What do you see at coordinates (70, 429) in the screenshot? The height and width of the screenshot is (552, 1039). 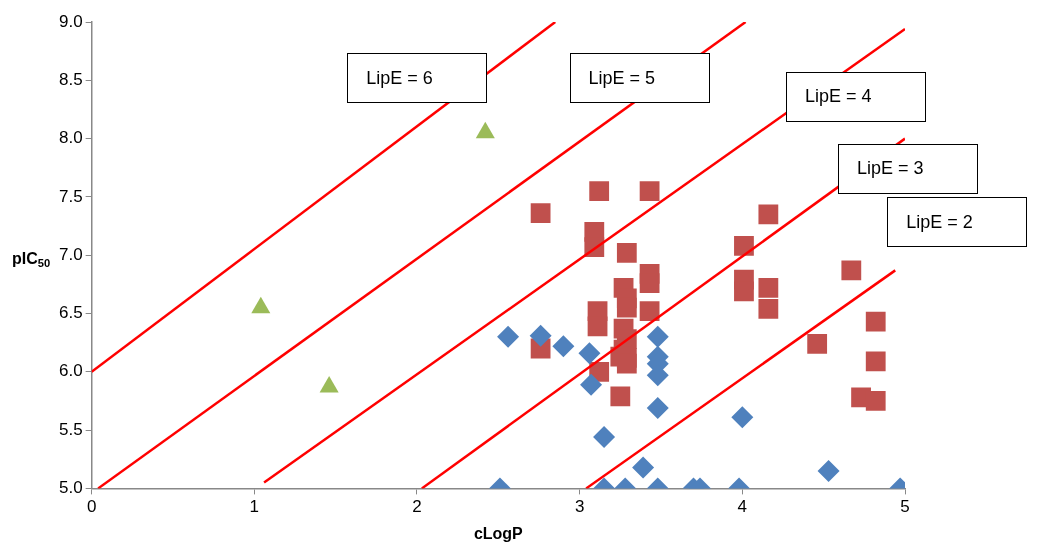 I see `y-tick-label: 5.5` at bounding box center [70, 429].